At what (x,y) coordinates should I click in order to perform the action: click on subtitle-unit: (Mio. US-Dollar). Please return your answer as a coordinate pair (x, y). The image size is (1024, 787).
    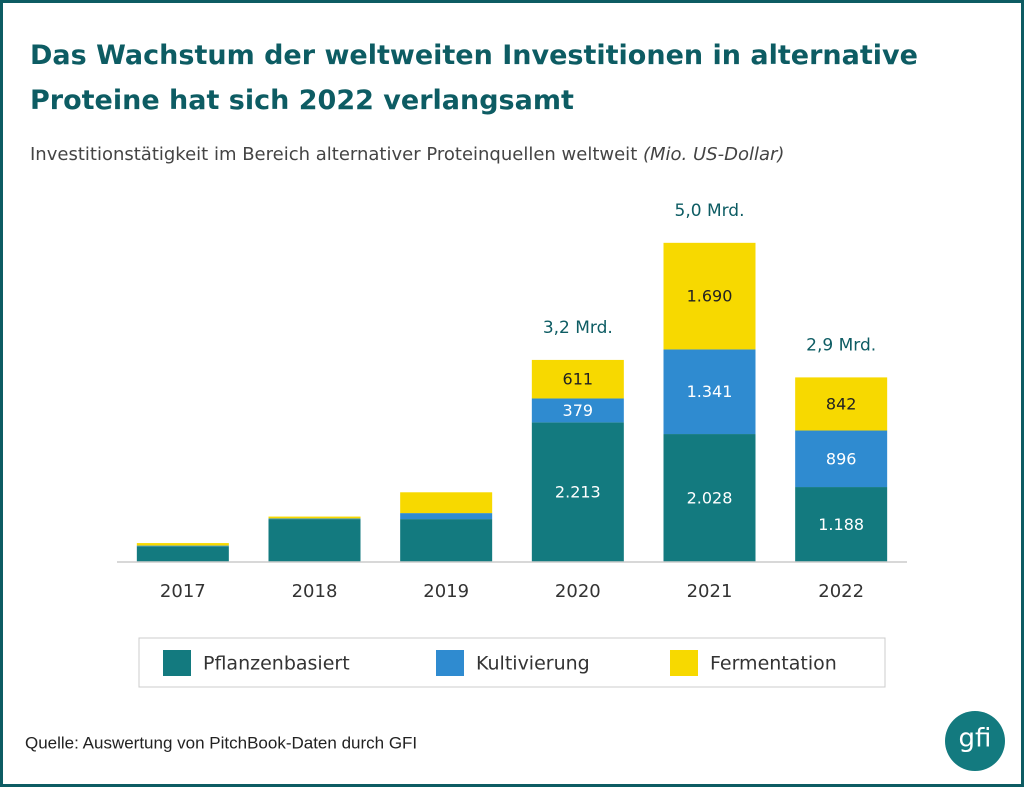
    Looking at the image, I should click on (713, 154).